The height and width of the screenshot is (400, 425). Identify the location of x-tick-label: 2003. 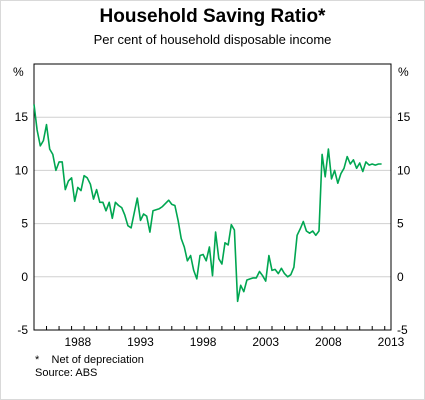
(265, 342).